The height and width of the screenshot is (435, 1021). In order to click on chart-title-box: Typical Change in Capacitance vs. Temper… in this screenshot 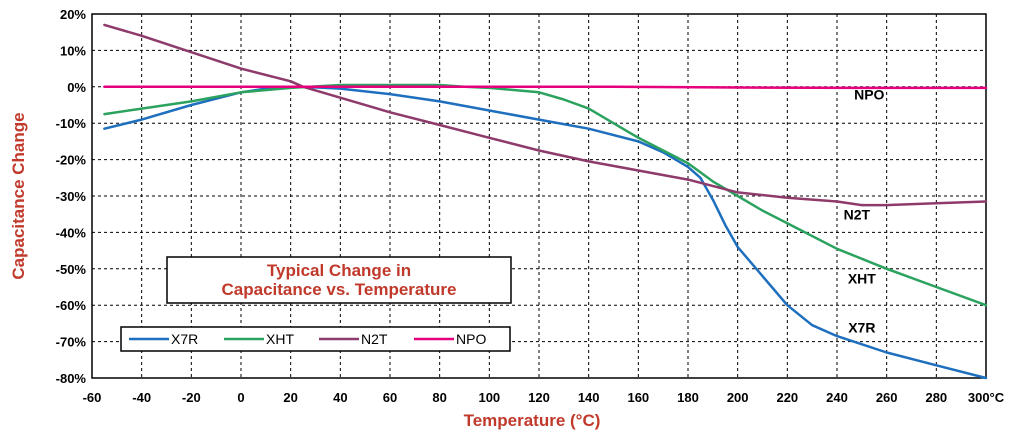, I will do `click(339, 280)`.